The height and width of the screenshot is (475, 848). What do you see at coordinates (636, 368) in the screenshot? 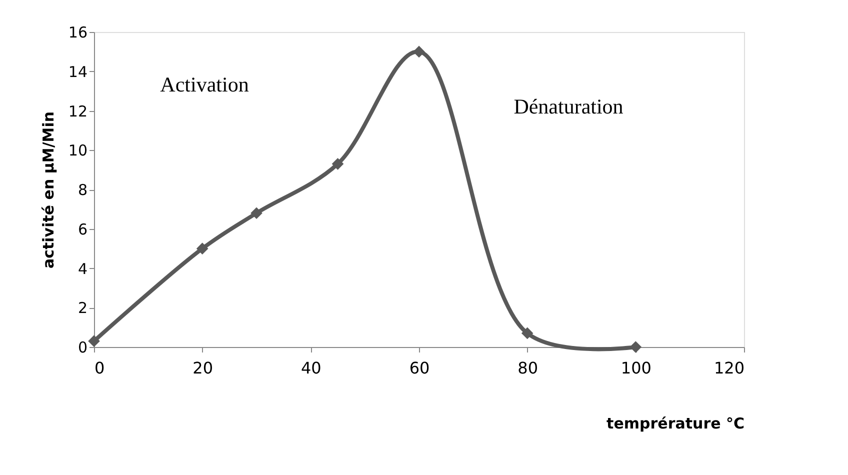
I see `x-tick-label: 100` at bounding box center [636, 368].